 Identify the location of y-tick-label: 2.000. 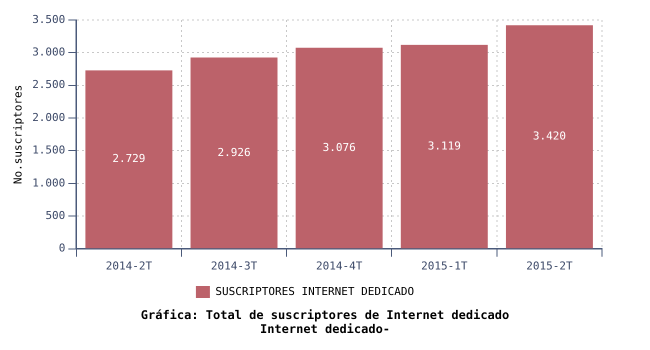
(49, 117).